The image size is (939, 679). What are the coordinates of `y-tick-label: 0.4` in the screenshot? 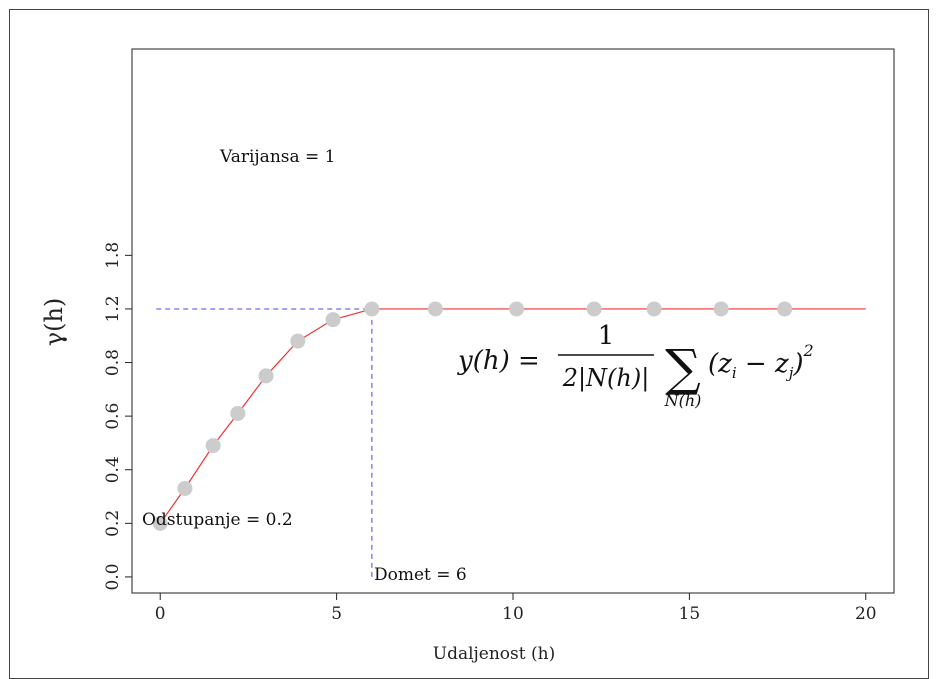 It's located at (113, 469).